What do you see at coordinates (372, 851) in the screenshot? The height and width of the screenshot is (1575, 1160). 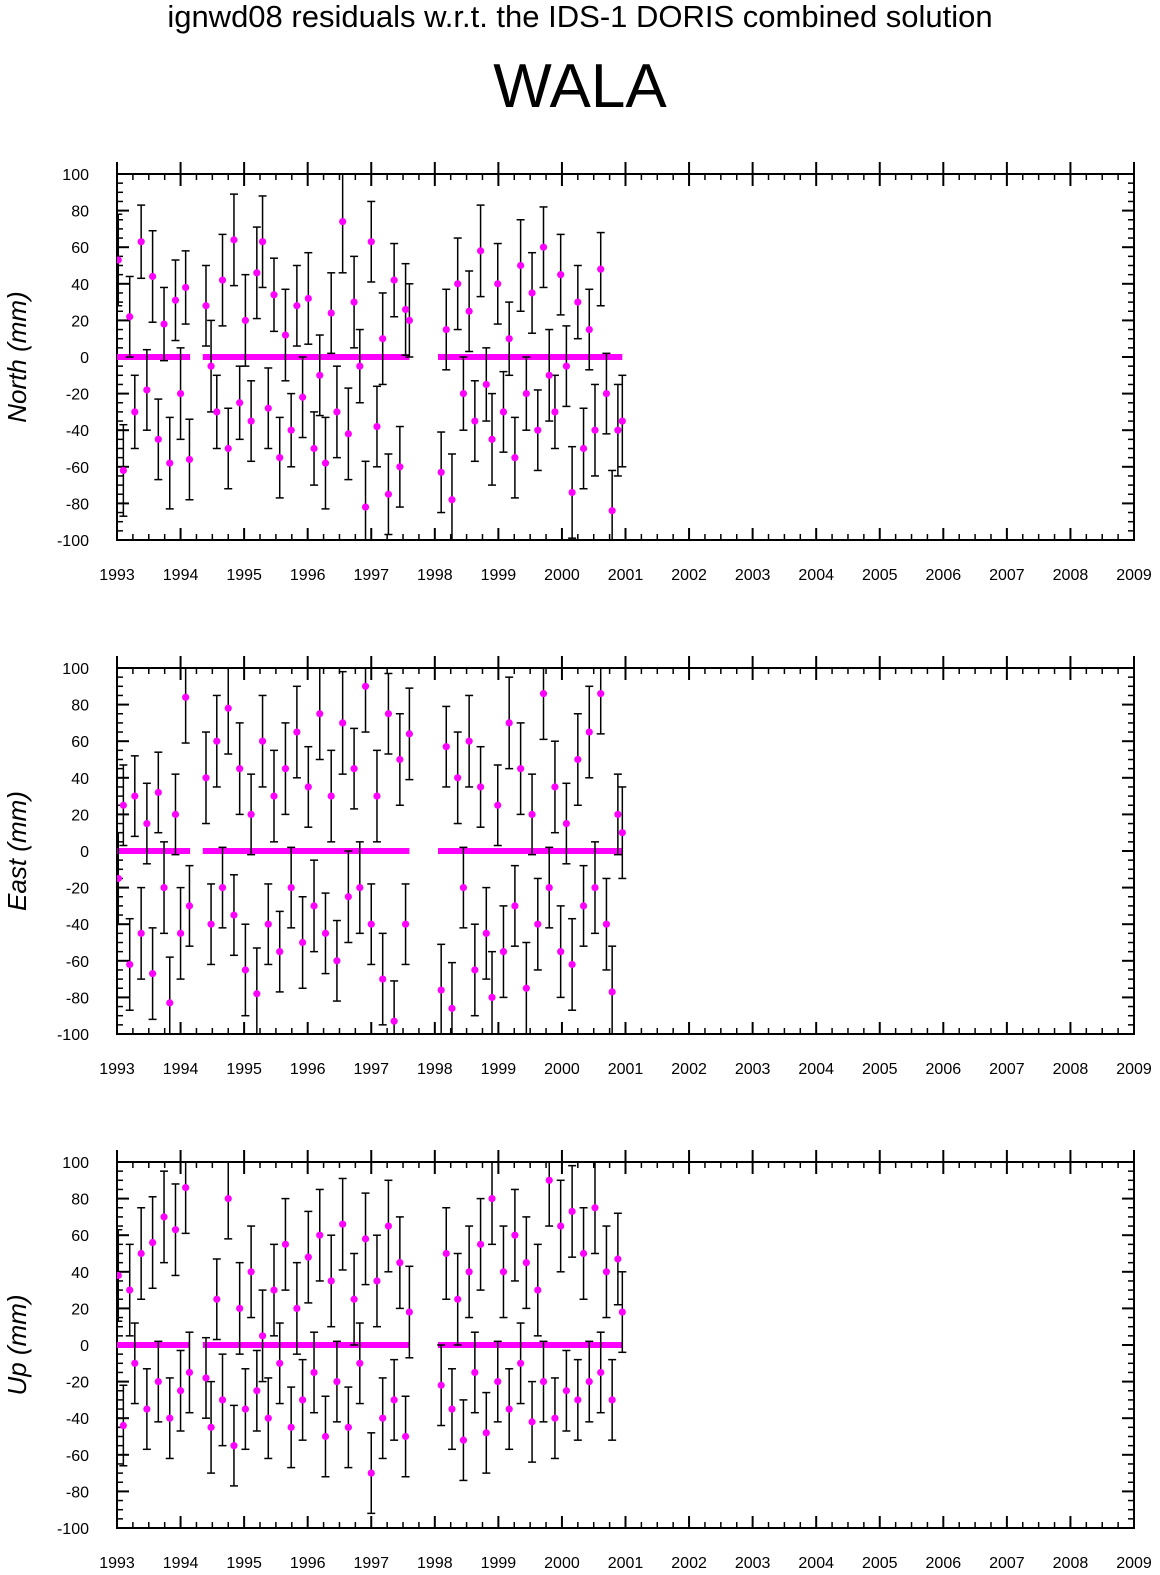 I see `data-layer` at bounding box center [372, 851].